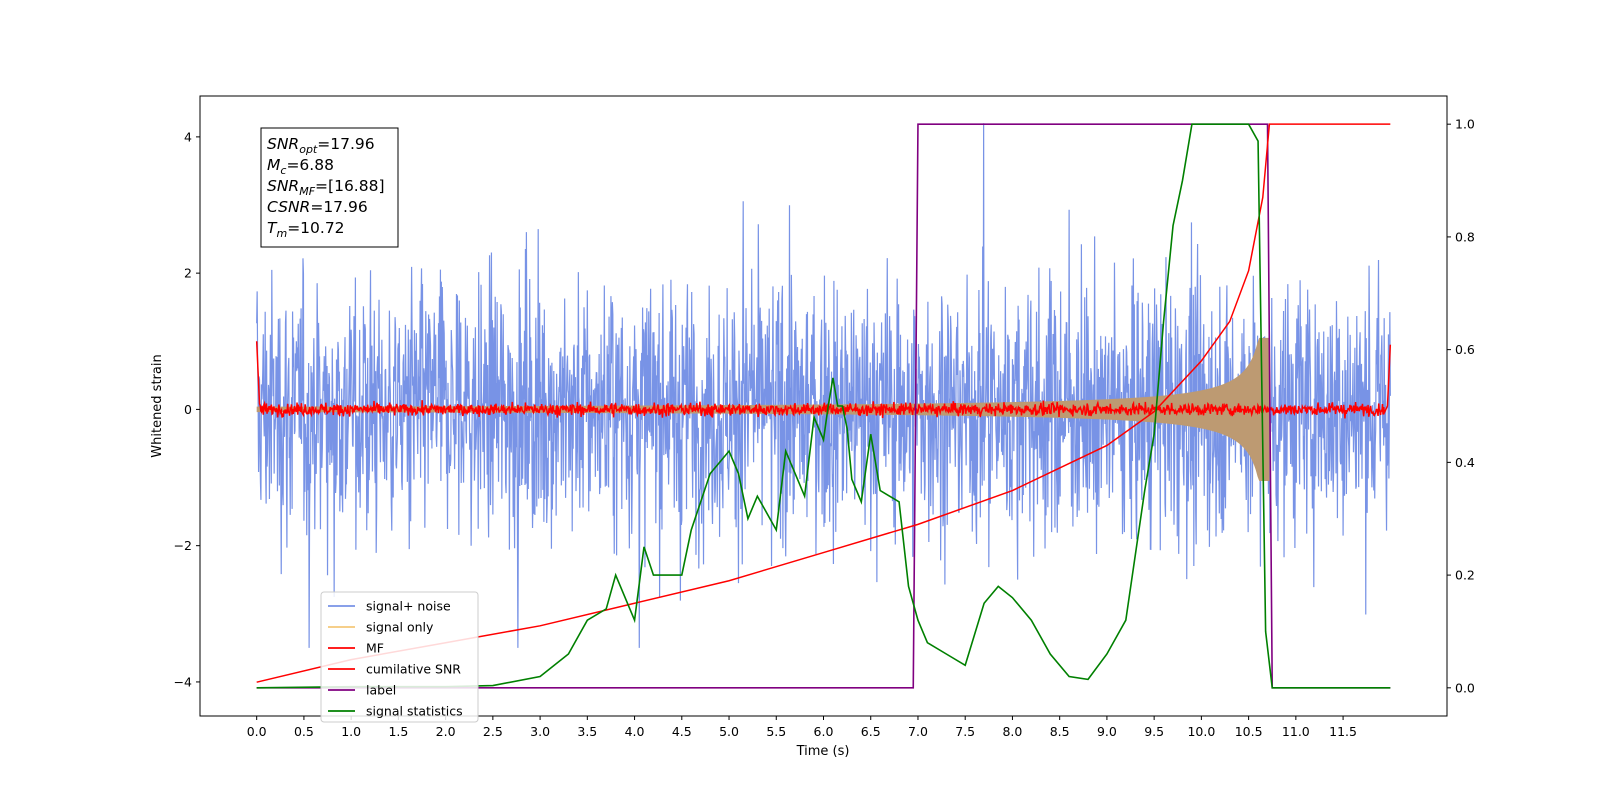  Describe the element at coordinates (729, 731) in the screenshot. I see `x-tick-label: 5.0` at that location.